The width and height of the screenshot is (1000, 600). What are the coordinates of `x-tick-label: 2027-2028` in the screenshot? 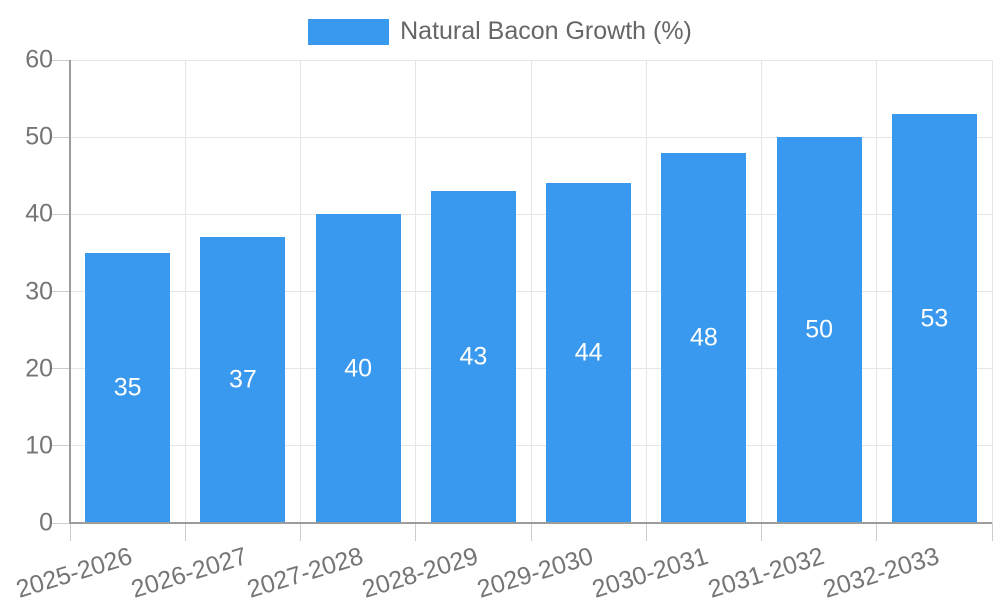 It's located at (305, 571).